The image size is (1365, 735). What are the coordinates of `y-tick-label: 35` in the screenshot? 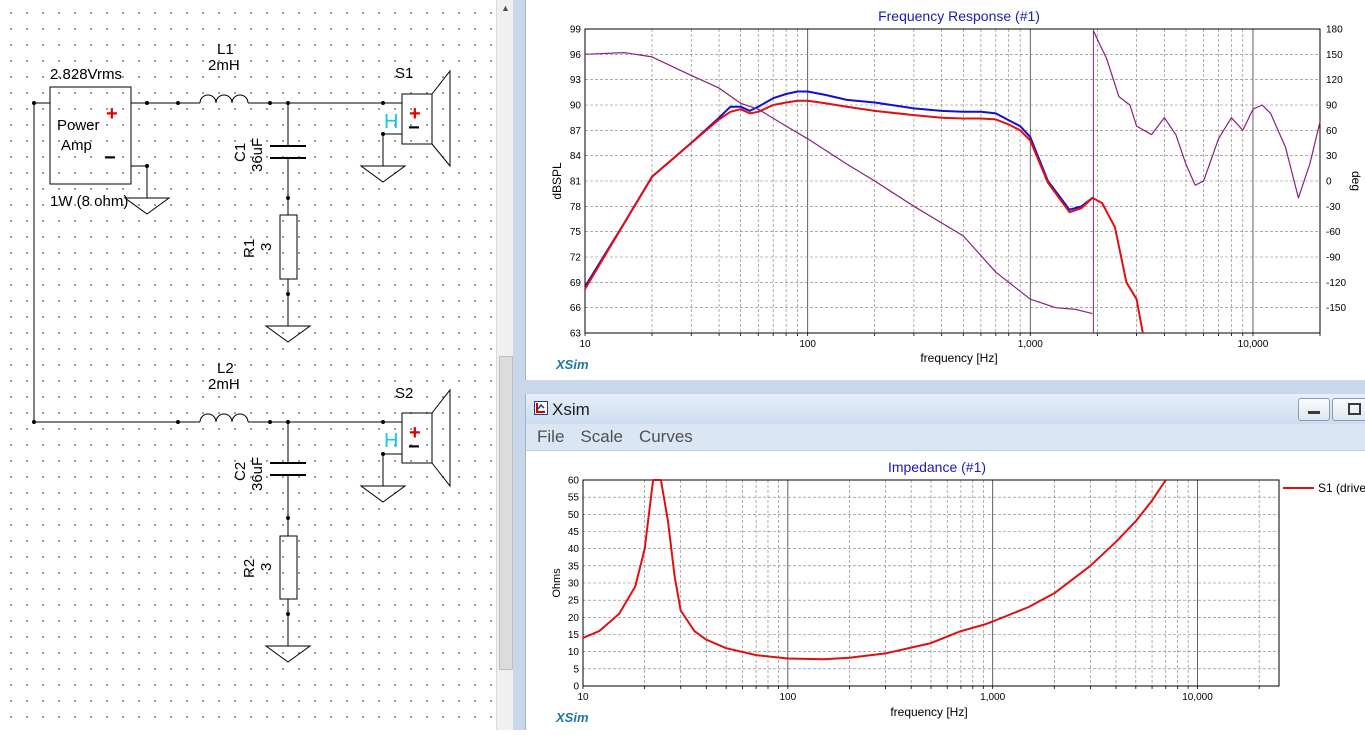 It's located at (574, 566).